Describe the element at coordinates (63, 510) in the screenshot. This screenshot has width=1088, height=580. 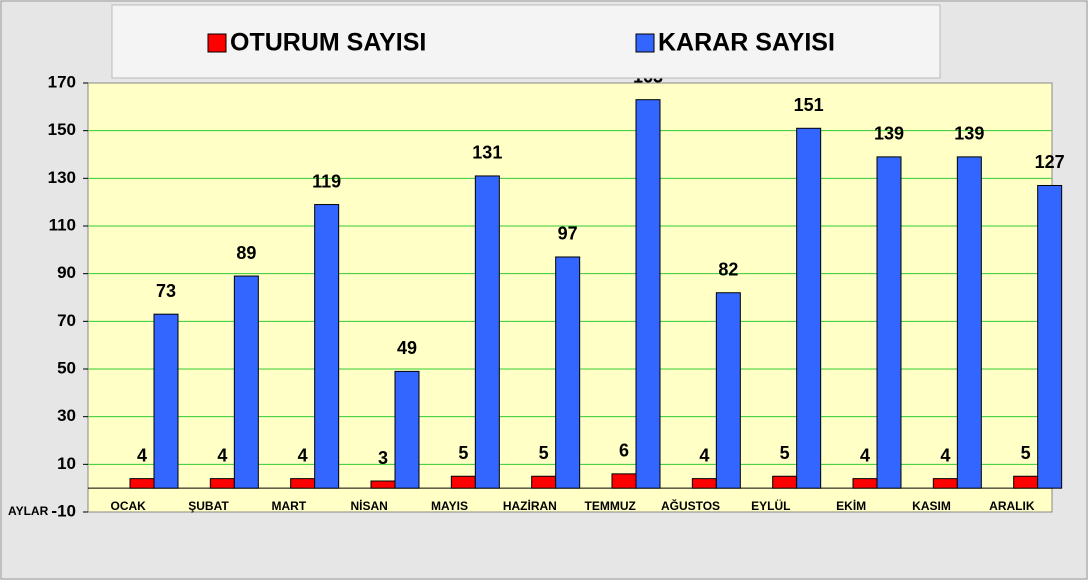
I see `y-tick-label: -10` at that location.